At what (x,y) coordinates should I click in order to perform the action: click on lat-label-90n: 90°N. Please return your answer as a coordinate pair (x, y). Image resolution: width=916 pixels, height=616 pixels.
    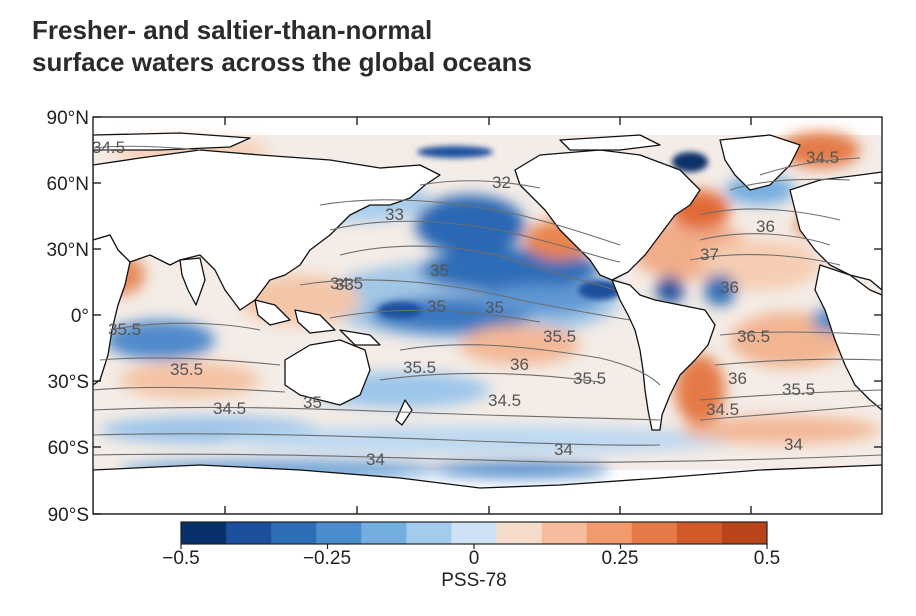
    Looking at the image, I should click on (68, 118).